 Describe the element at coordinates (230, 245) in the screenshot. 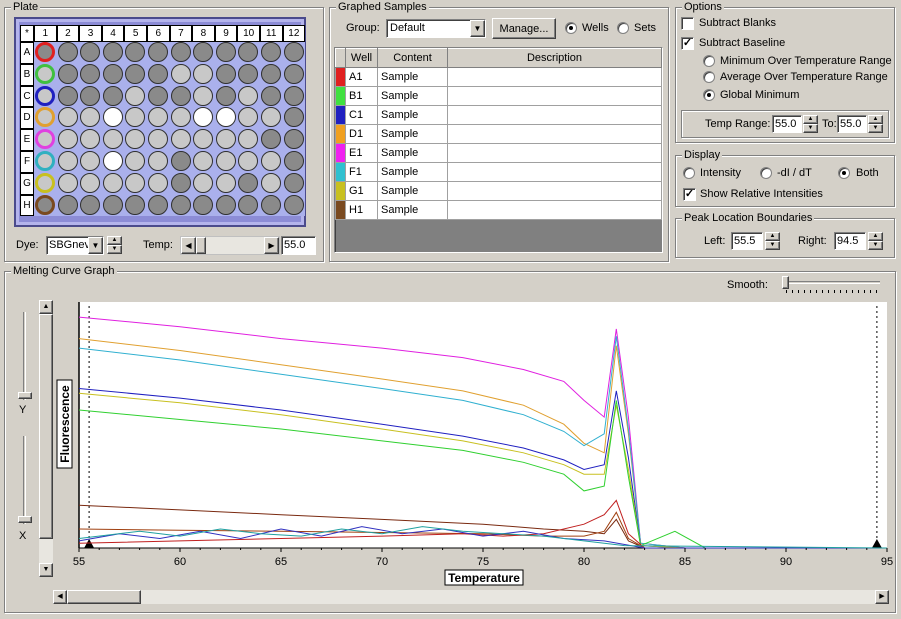

I see `temp-slider: ◀ ▶` at that location.